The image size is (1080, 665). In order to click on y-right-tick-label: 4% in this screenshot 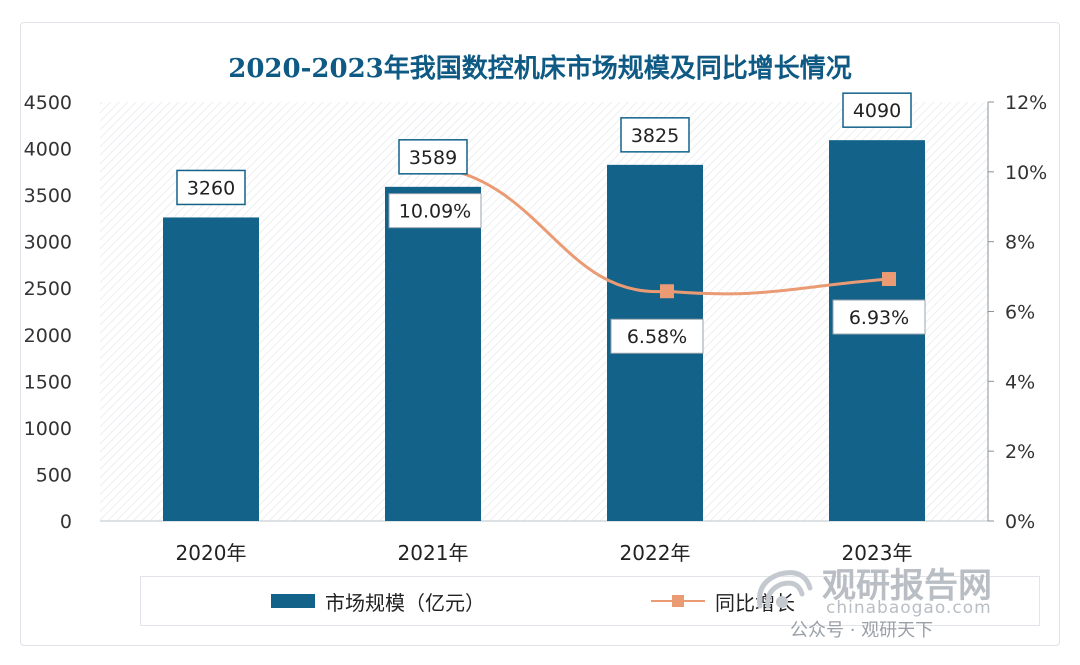, I will do `click(1020, 382)`.